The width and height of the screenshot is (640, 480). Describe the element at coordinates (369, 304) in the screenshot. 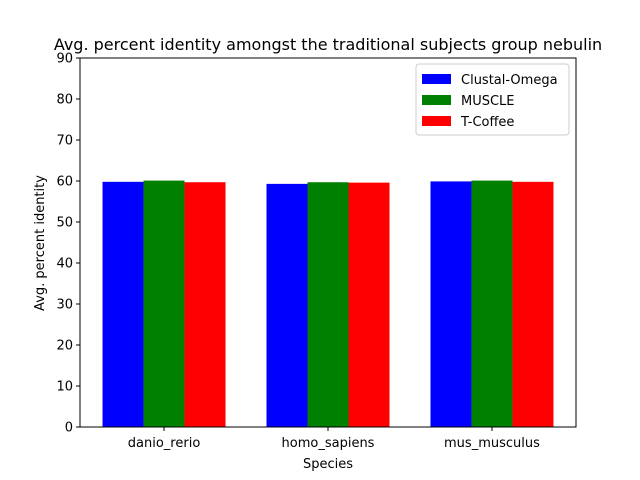

I see `bar-t-coffee-homo-sapiens` at that location.